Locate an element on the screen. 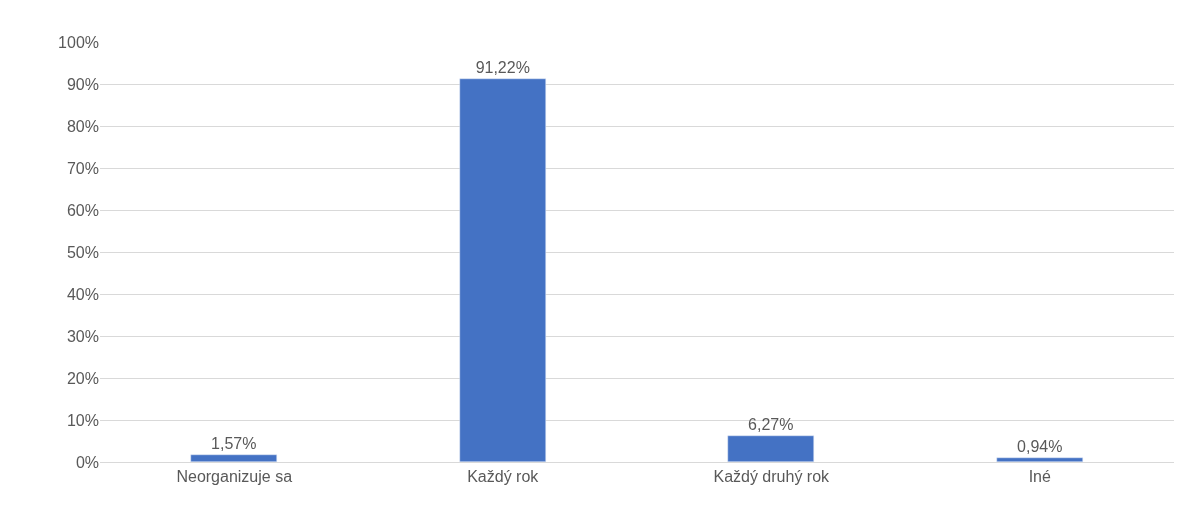 This screenshot has width=1194, height=518. y-tick-label: 70% is located at coordinates (82, 168).